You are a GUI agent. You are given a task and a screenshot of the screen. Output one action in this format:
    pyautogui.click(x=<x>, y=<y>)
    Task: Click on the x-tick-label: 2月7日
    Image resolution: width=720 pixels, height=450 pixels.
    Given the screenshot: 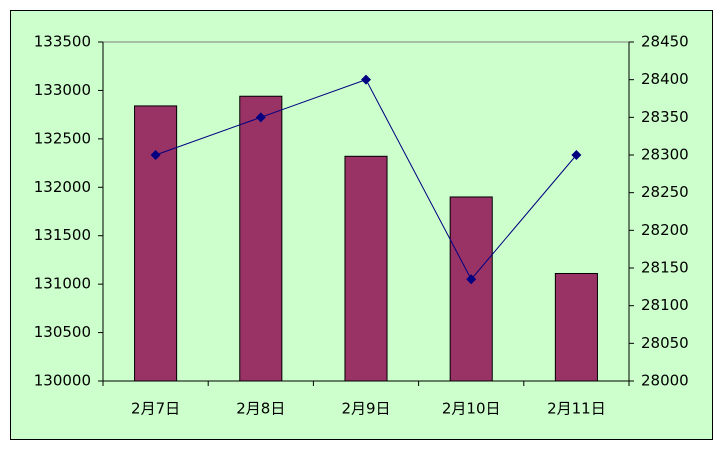 What is the action you would take?
    pyautogui.click(x=155, y=409)
    